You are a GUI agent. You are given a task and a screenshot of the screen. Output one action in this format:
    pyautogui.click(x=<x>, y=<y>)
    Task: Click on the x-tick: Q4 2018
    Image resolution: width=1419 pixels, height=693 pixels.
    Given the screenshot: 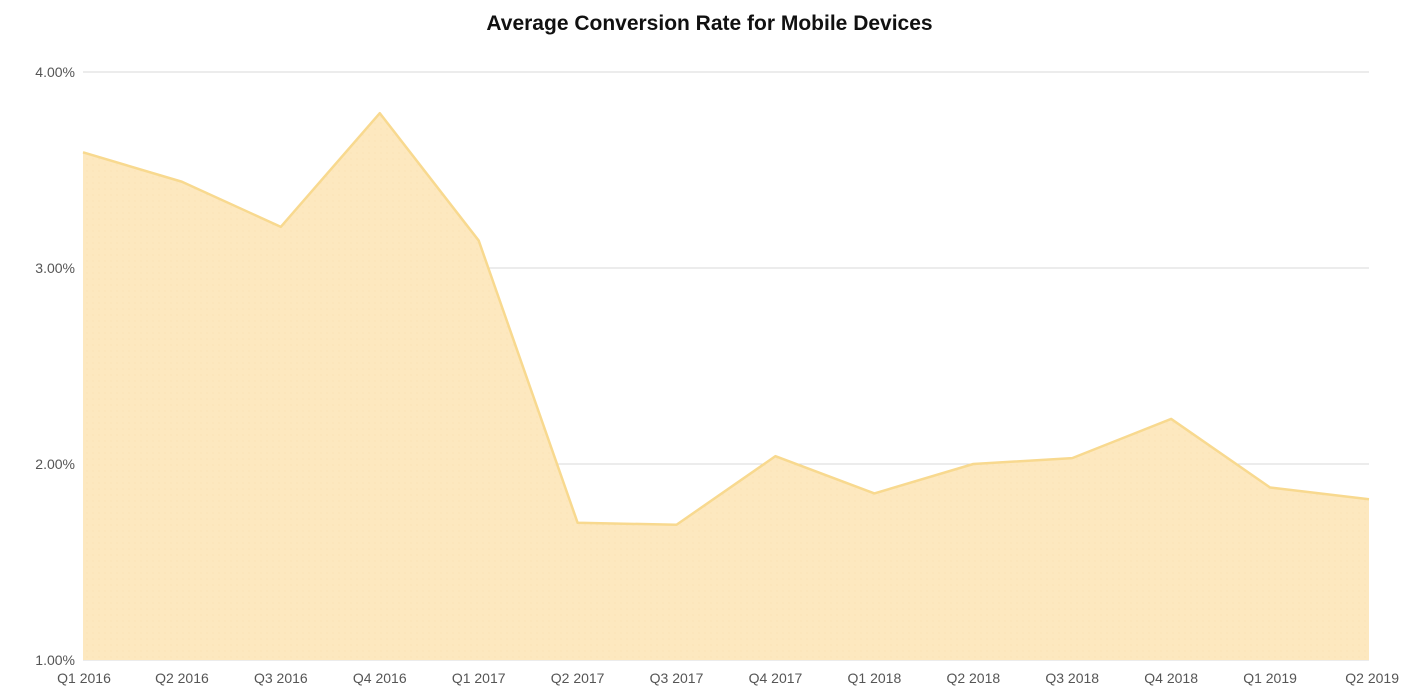 What is the action you would take?
    pyautogui.click(x=1171, y=678)
    